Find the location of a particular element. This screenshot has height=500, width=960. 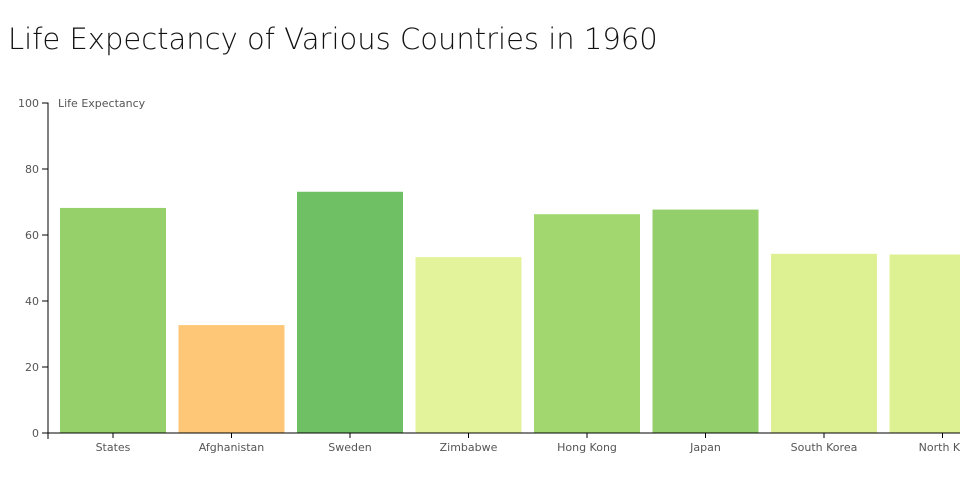

bar-afghanistan is located at coordinates (231, 379).